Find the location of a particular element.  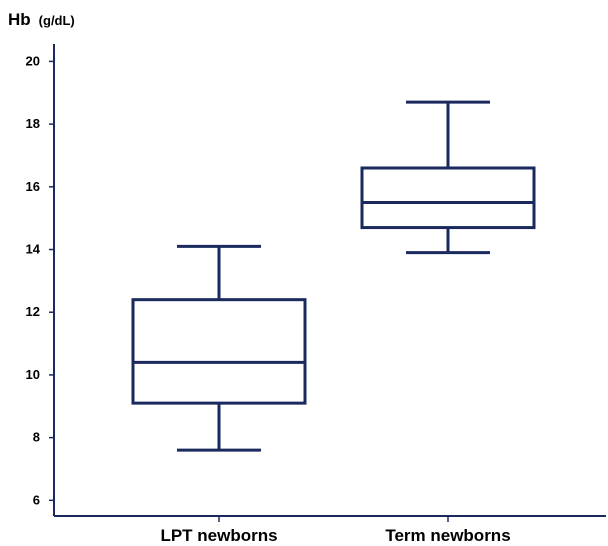

box-lpt is located at coordinates (219, 348).